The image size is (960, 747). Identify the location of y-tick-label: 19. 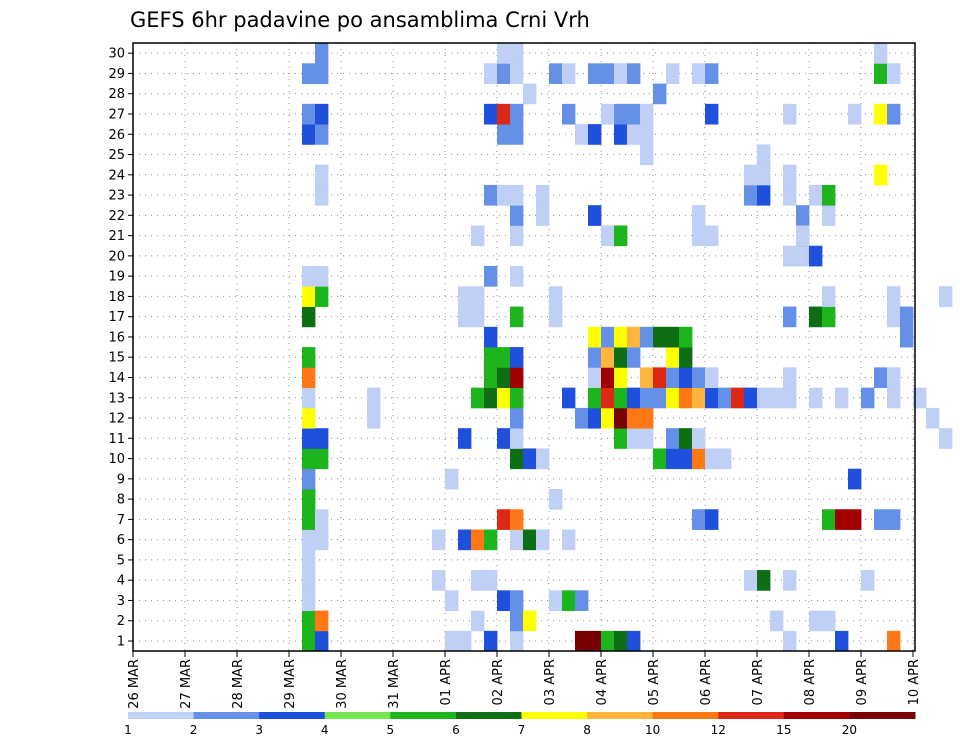
(116, 277).